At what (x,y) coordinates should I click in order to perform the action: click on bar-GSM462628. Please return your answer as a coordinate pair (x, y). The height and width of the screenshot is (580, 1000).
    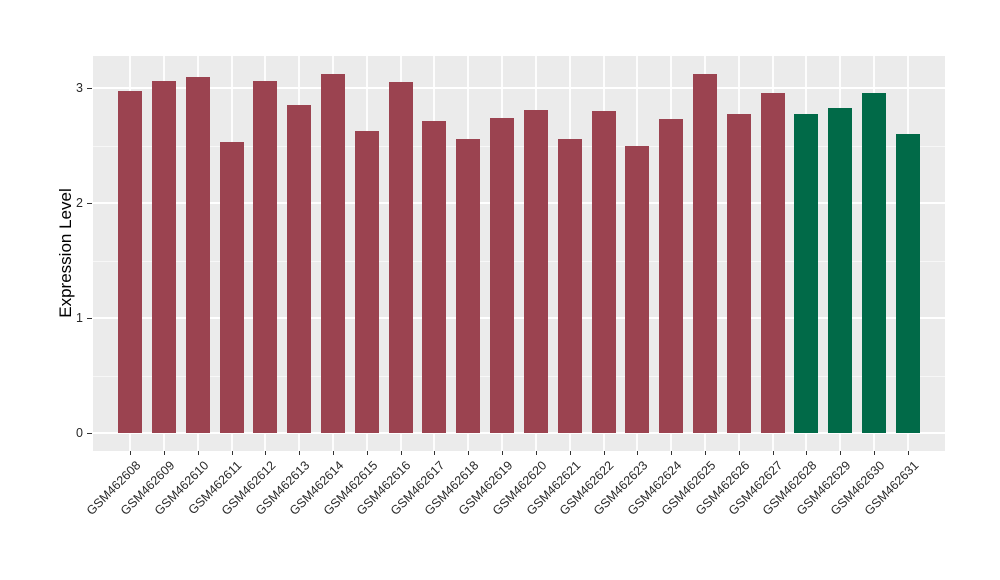
    Looking at the image, I should click on (806, 273).